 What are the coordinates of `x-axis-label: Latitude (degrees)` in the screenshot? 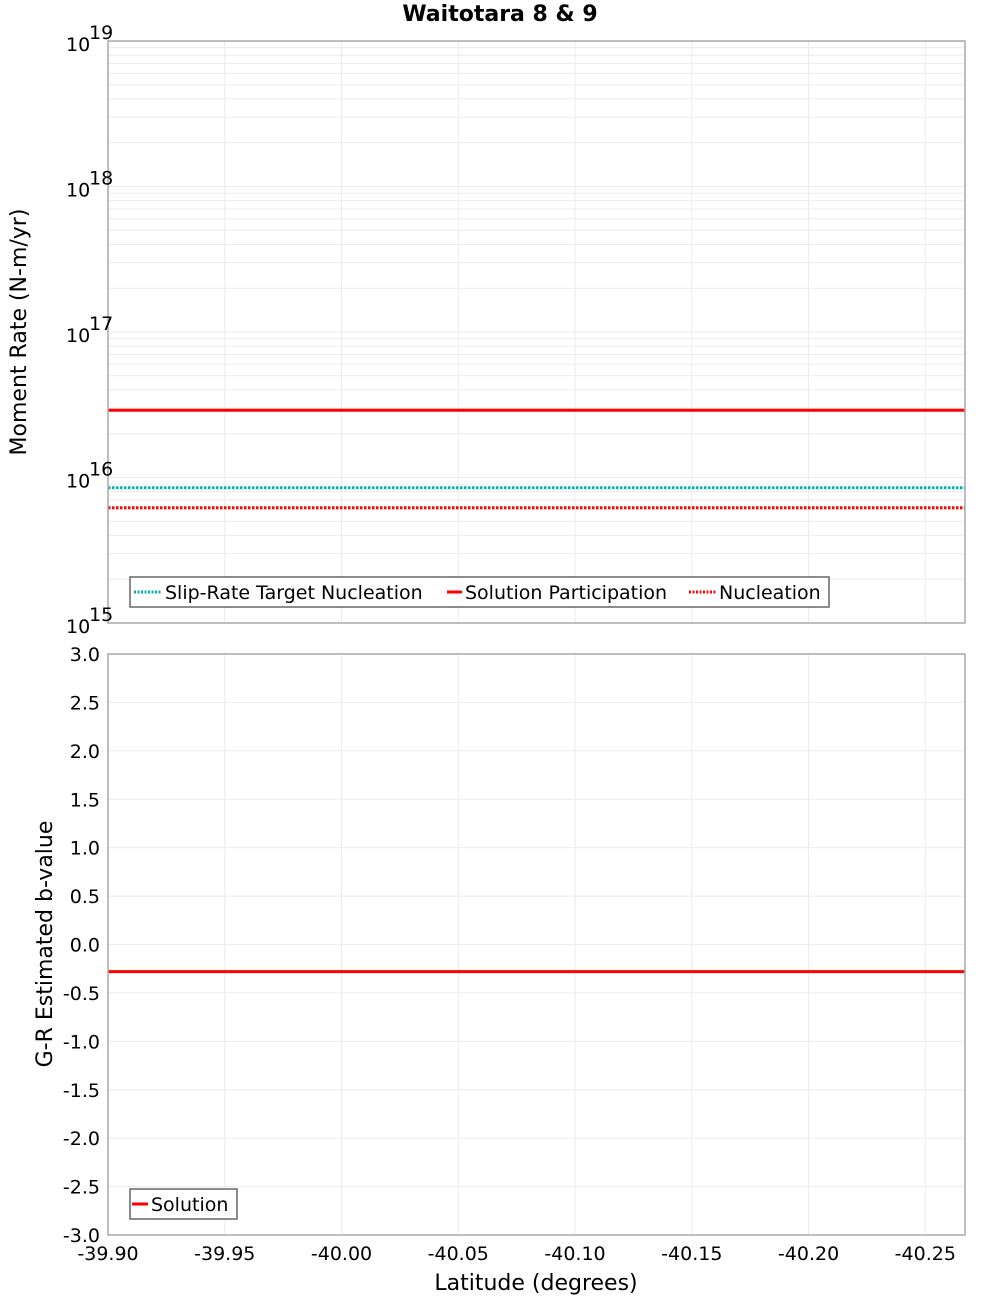 It's located at (535, 1283).